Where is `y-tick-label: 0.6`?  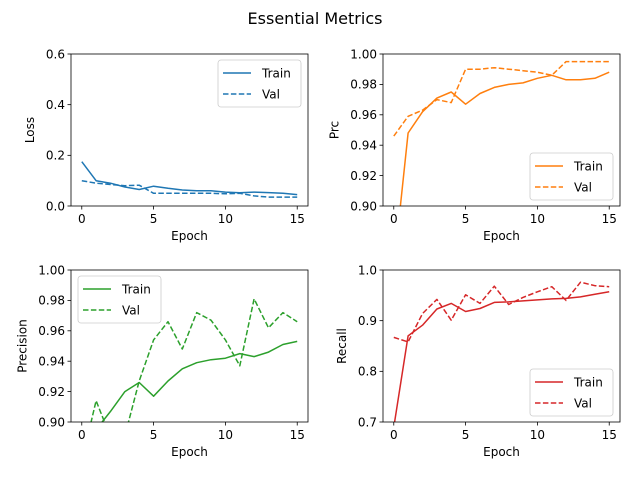 y-tick-label: 0.6 is located at coordinates (55, 54).